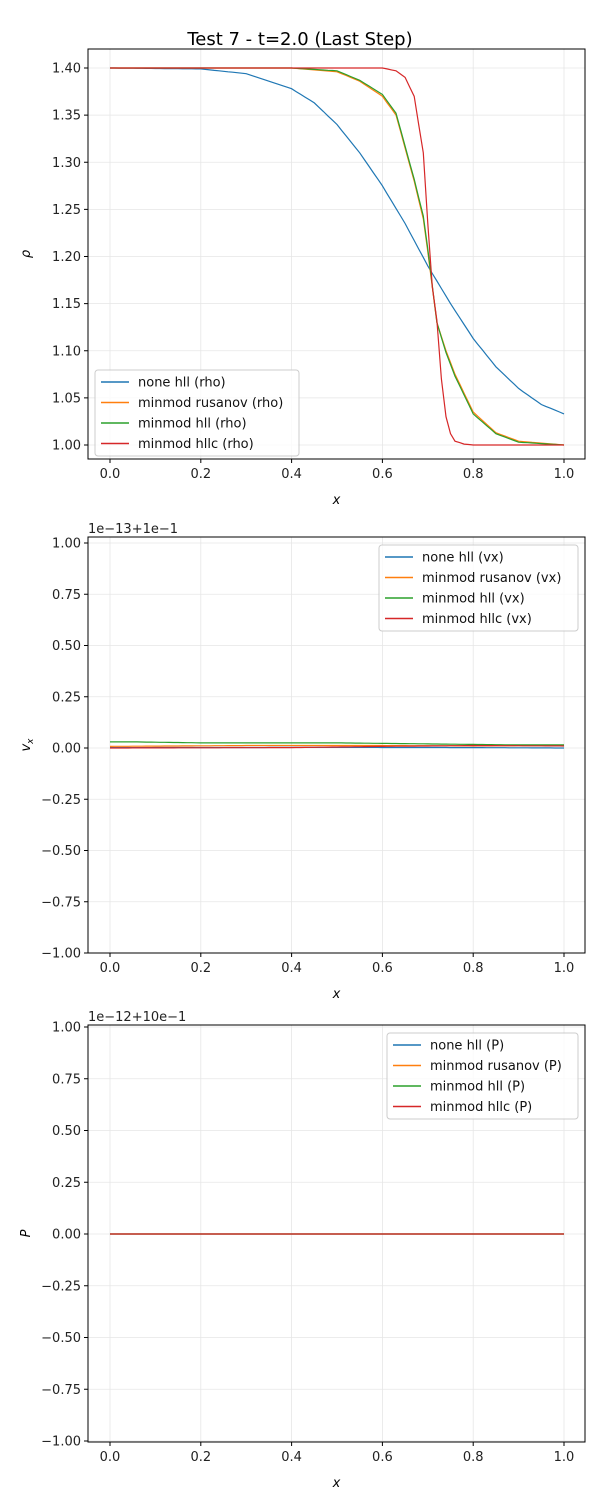 The image size is (600, 1500). I want to click on velocity-lines, so click(337, 745).